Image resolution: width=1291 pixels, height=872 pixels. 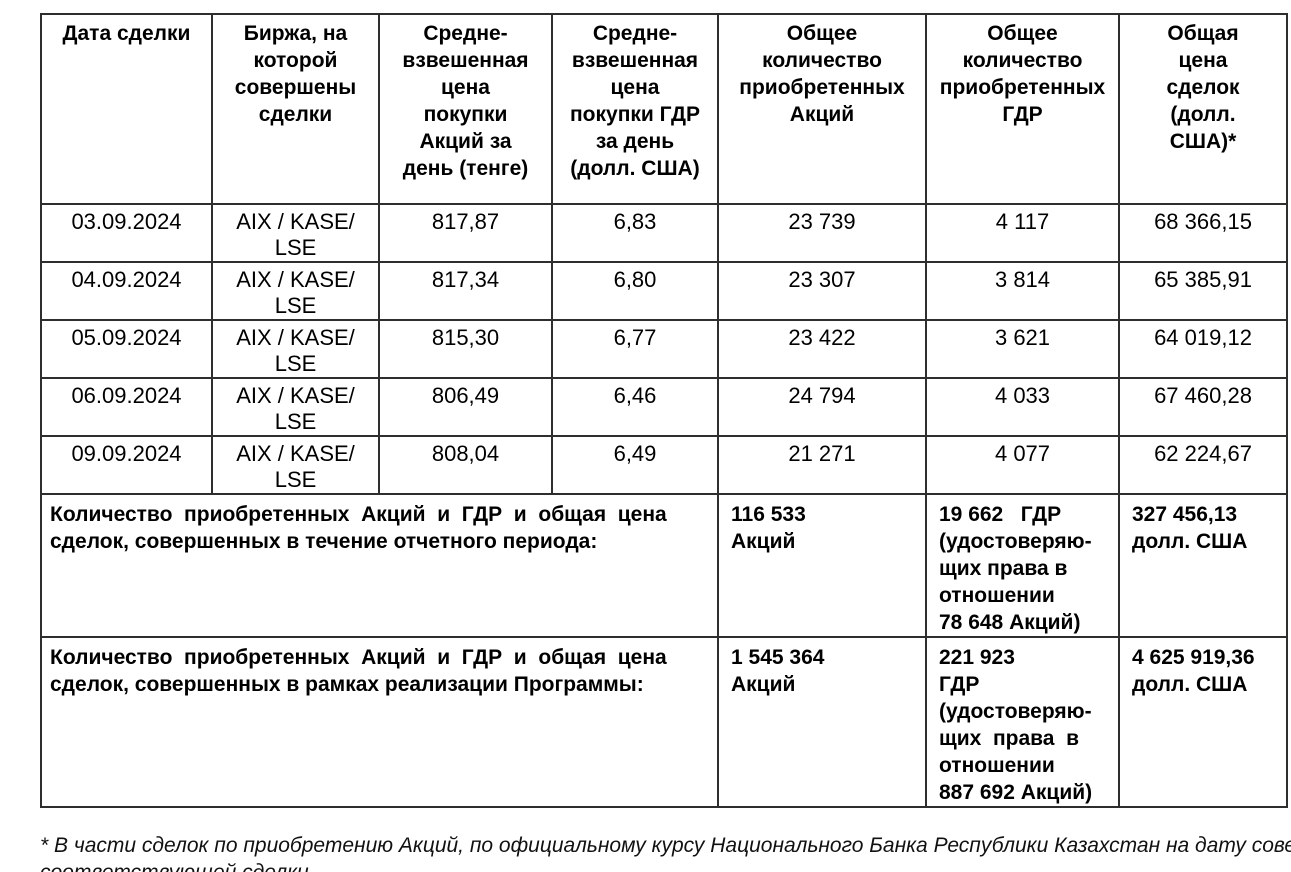 I want to click on cell-avg-price-usd: 6,49, so click(x=635, y=465).